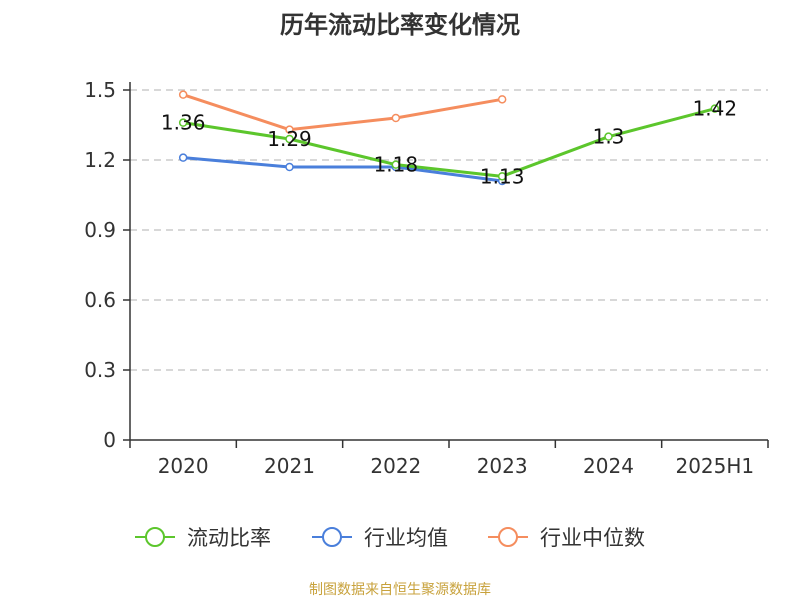 This screenshot has height=600, width=800. What do you see at coordinates (608, 466) in the screenshot?
I see `x-tick-label: 2024` at bounding box center [608, 466].